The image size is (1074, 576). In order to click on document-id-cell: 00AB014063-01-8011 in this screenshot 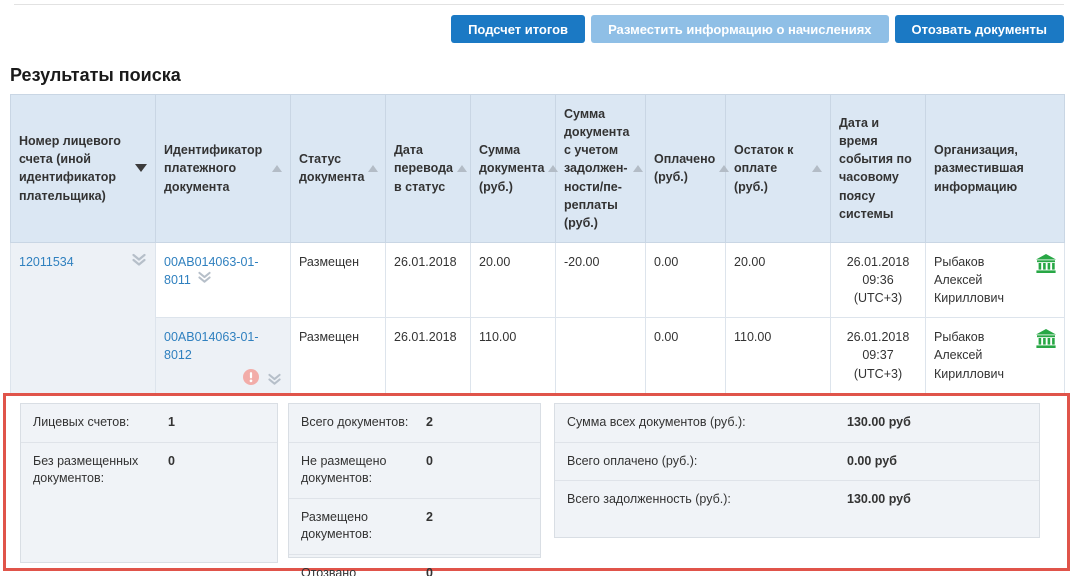, I will do `click(223, 280)`.